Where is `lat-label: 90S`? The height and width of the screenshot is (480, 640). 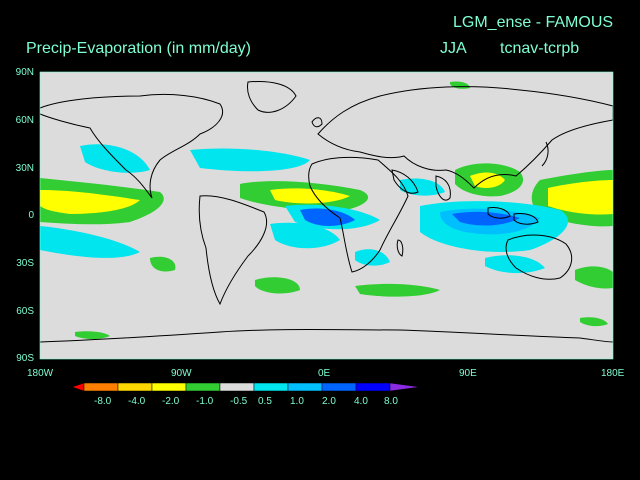
lat-label: 90S is located at coordinates (25, 358).